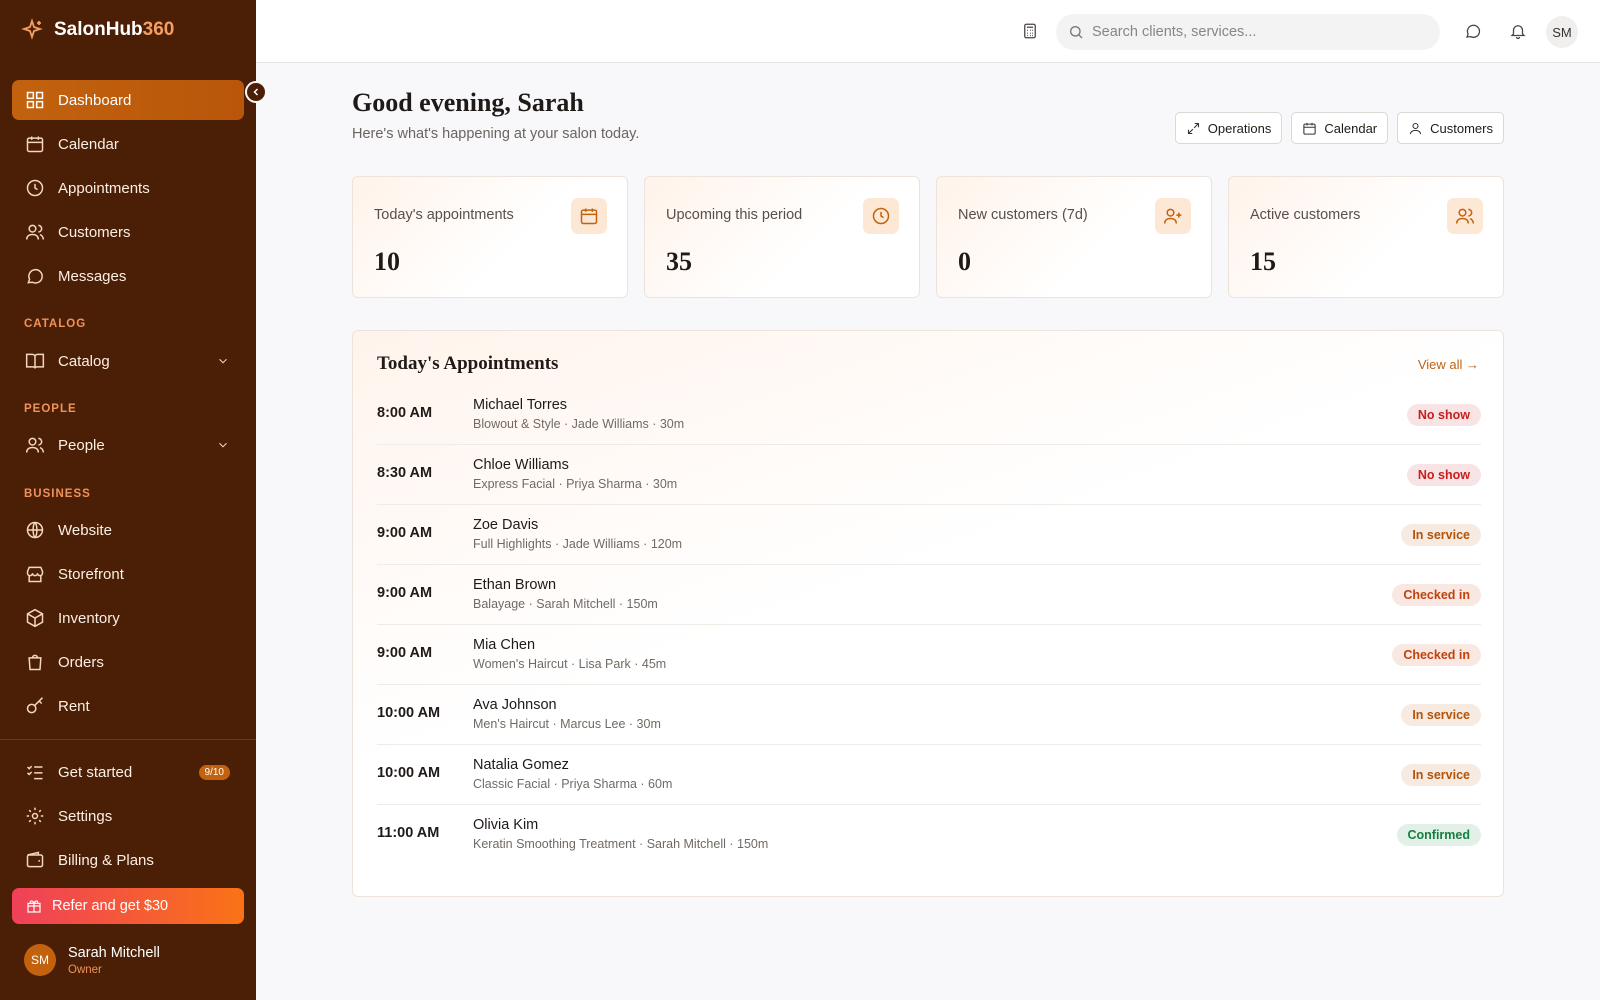  What do you see at coordinates (128, 706) in the screenshot?
I see `nav-item: Rent` at bounding box center [128, 706].